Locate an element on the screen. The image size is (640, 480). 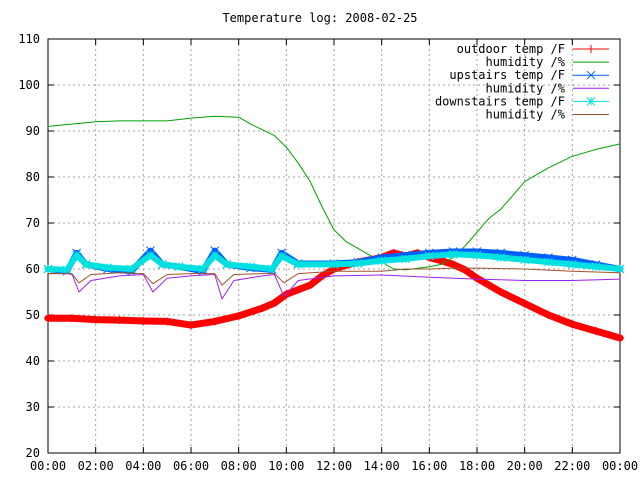
x-tick-label: 12:00 is located at coordinates (334, 466).